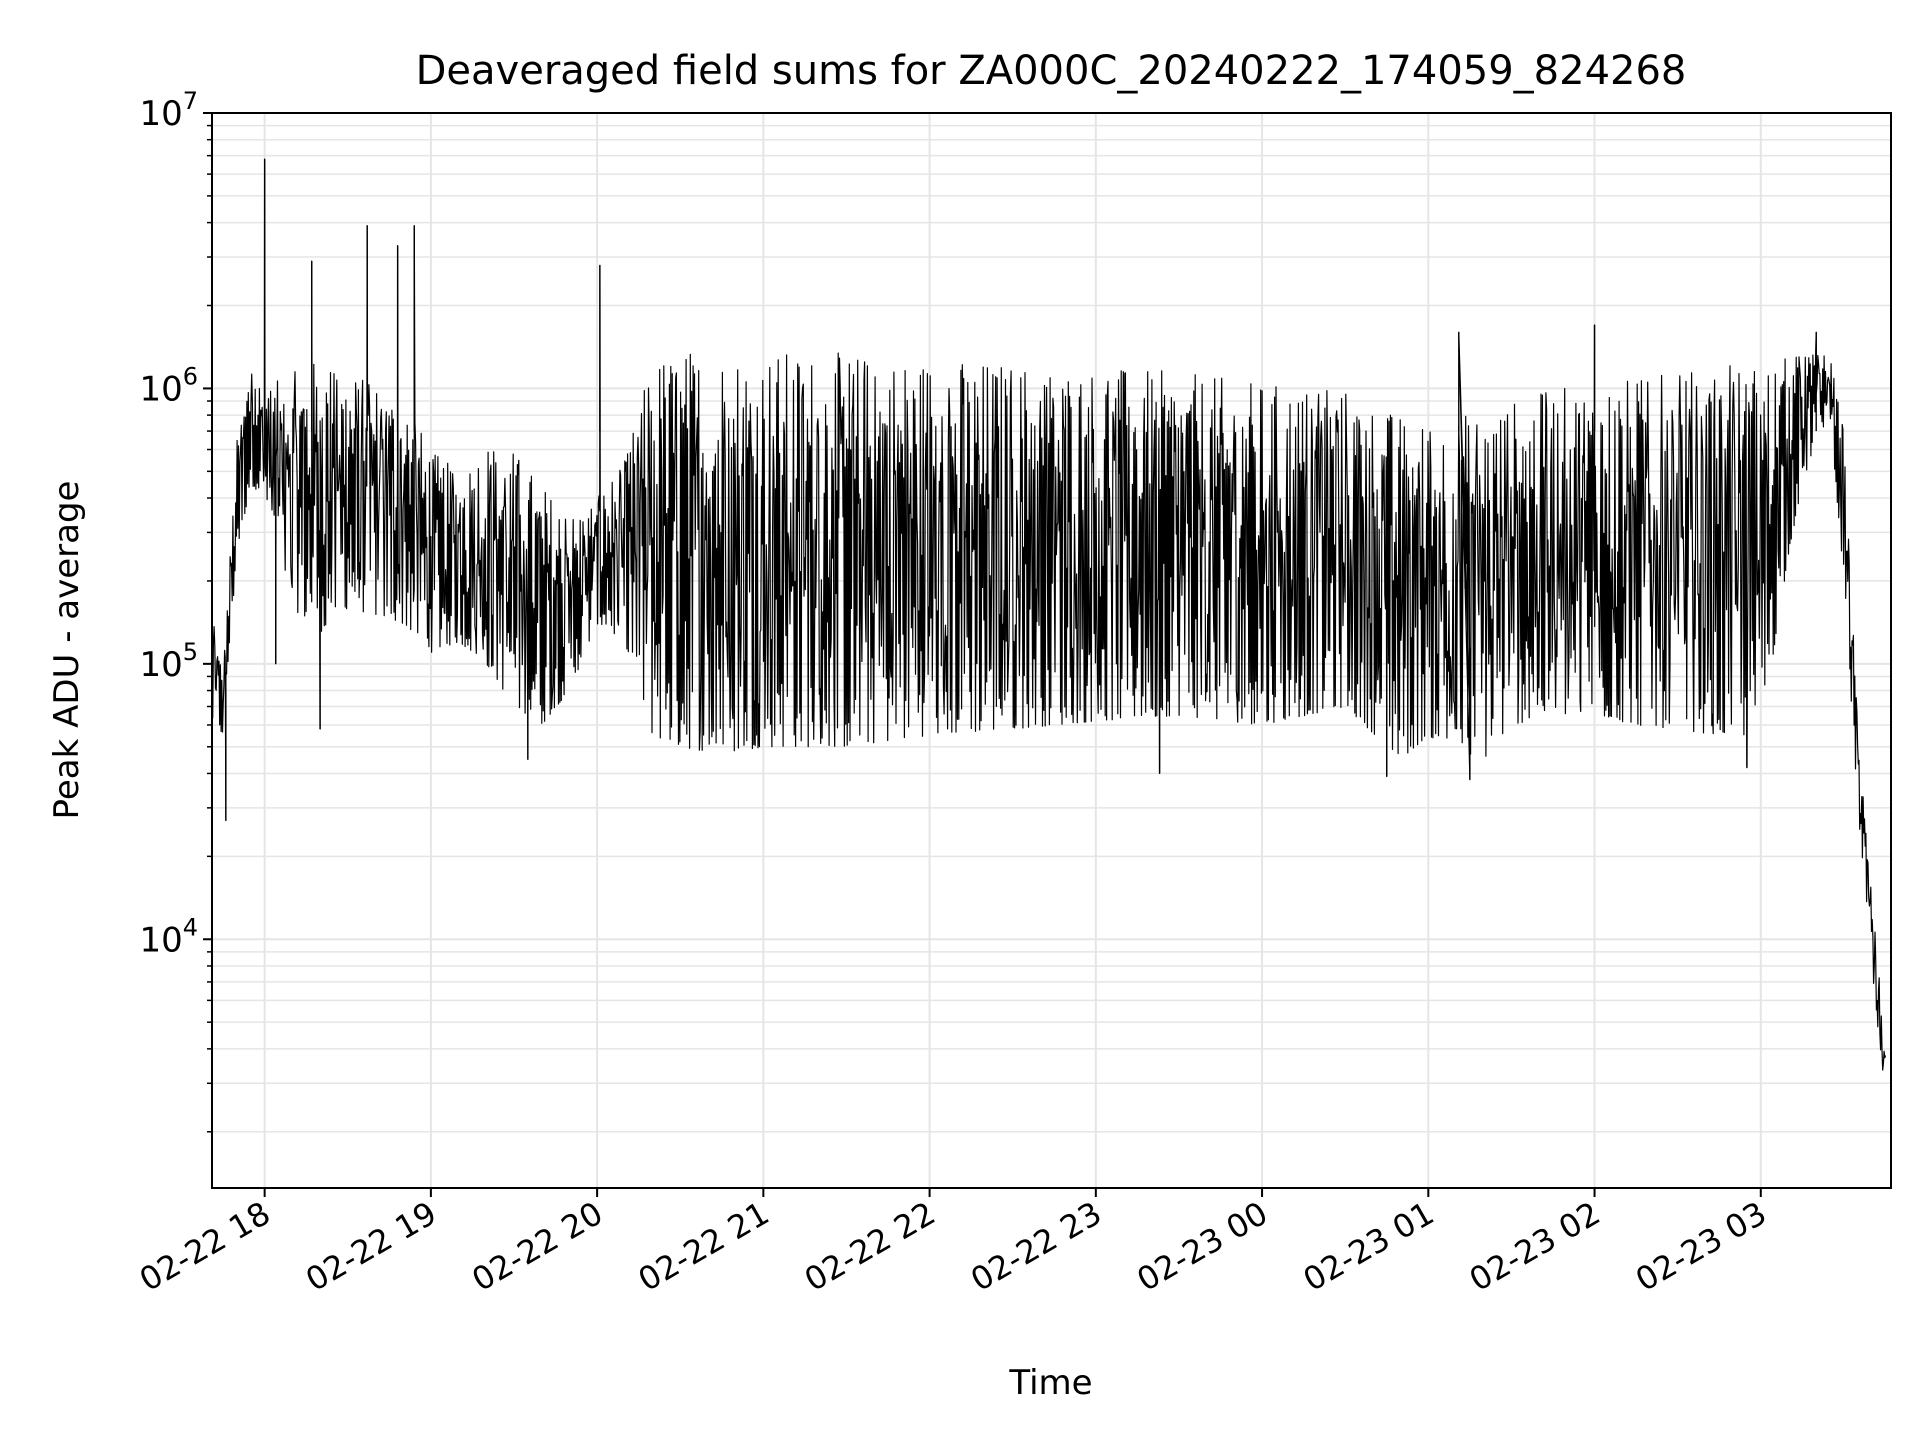 The height and width of the screenshot is (1440, 1920). Describe the element at coordinates (190, 927) in the screenshot. I see `y-tick-exponent: 4` at that location.